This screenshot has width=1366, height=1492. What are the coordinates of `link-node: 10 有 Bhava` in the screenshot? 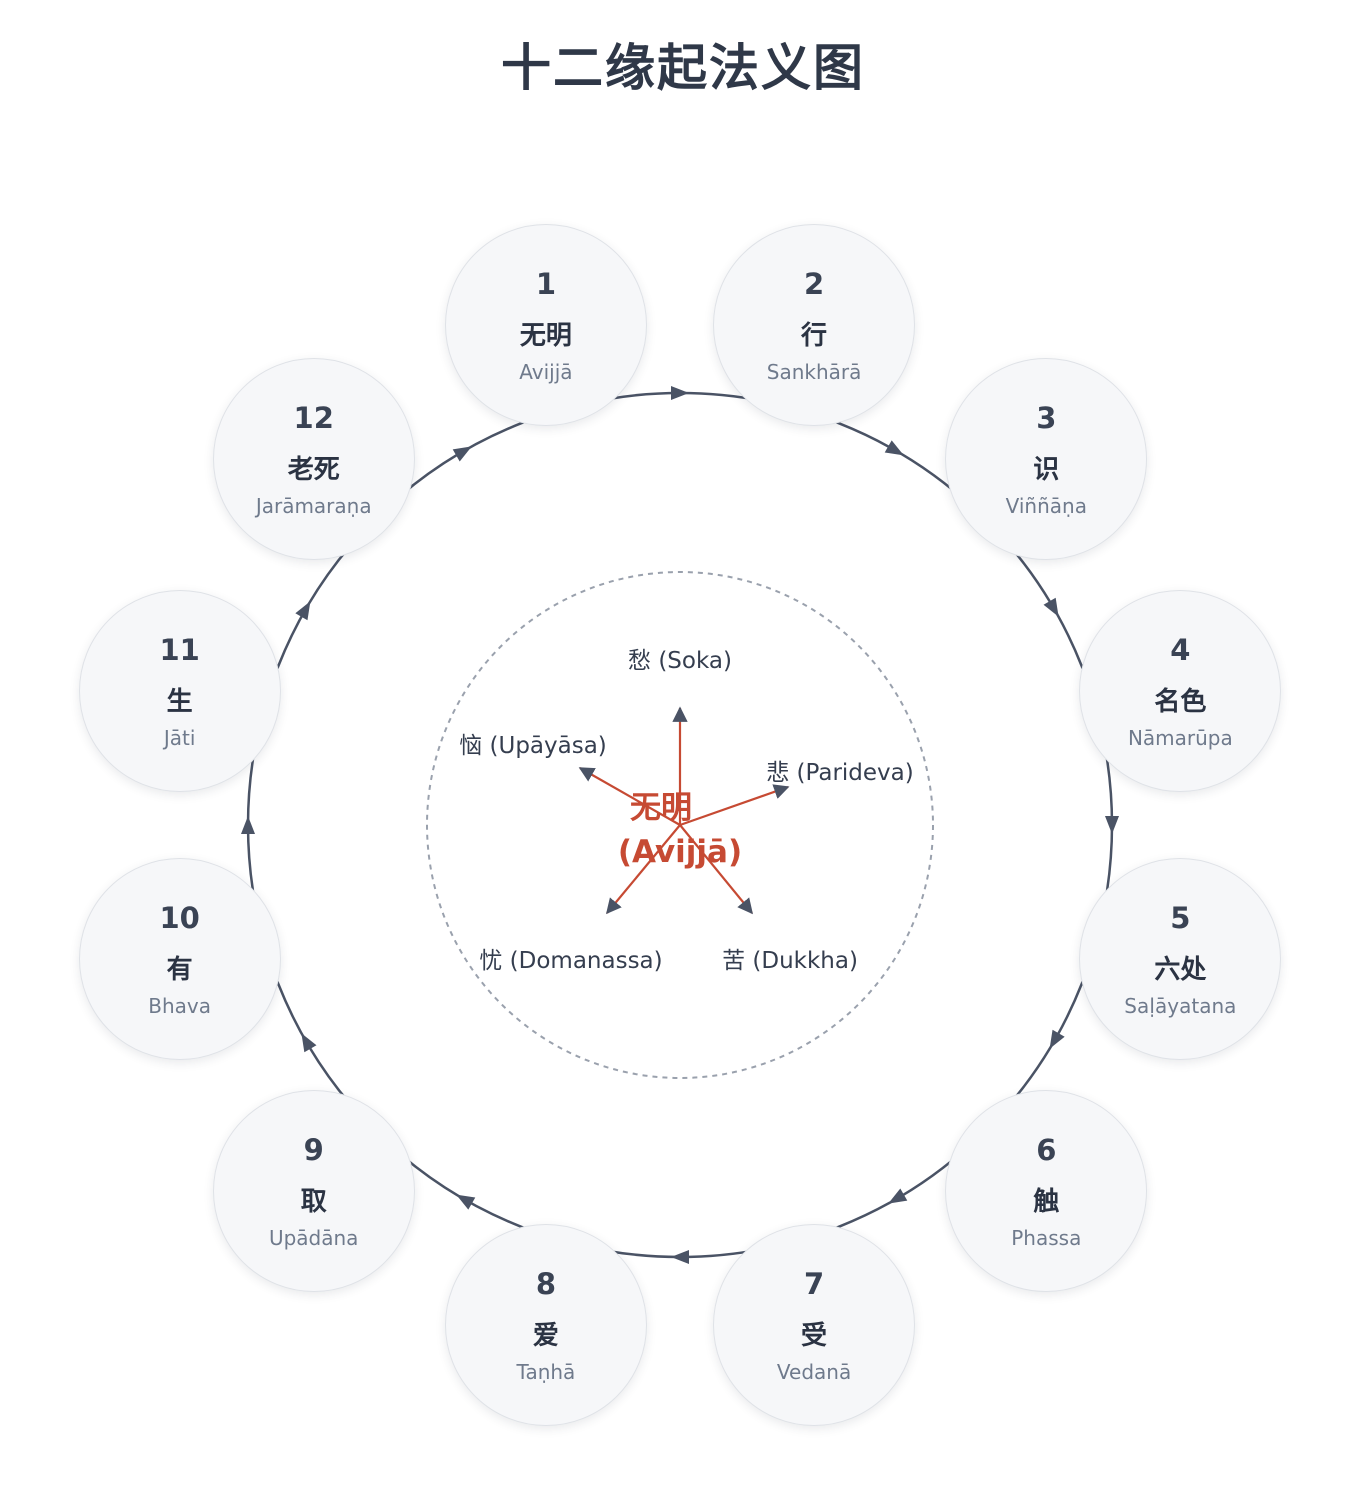 It's located at (179, 959).